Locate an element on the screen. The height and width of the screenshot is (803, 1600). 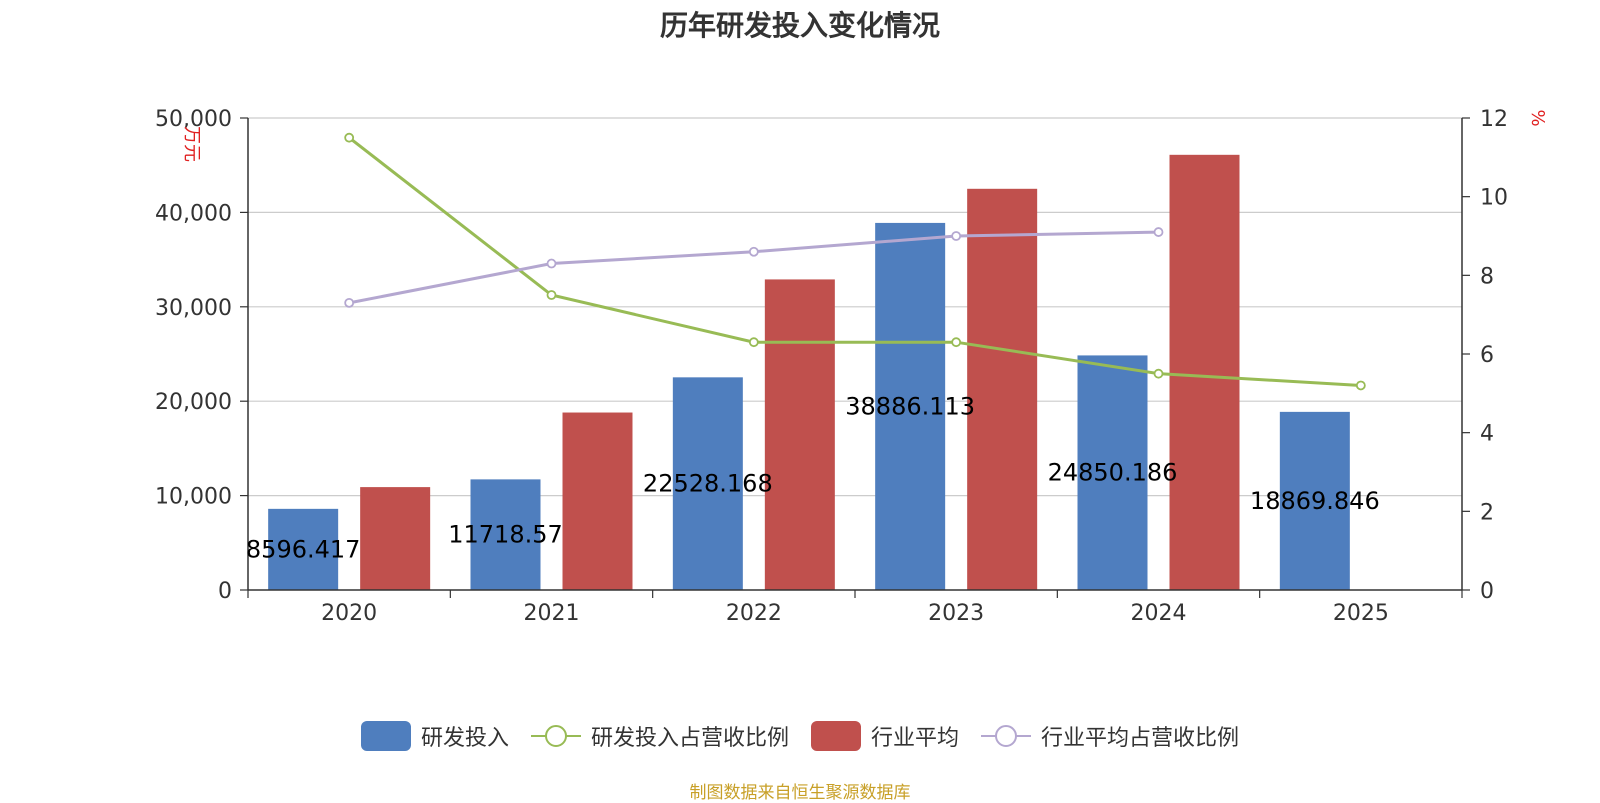
right-axis-tick-label: 6 is located at coordinates (1487, 355).